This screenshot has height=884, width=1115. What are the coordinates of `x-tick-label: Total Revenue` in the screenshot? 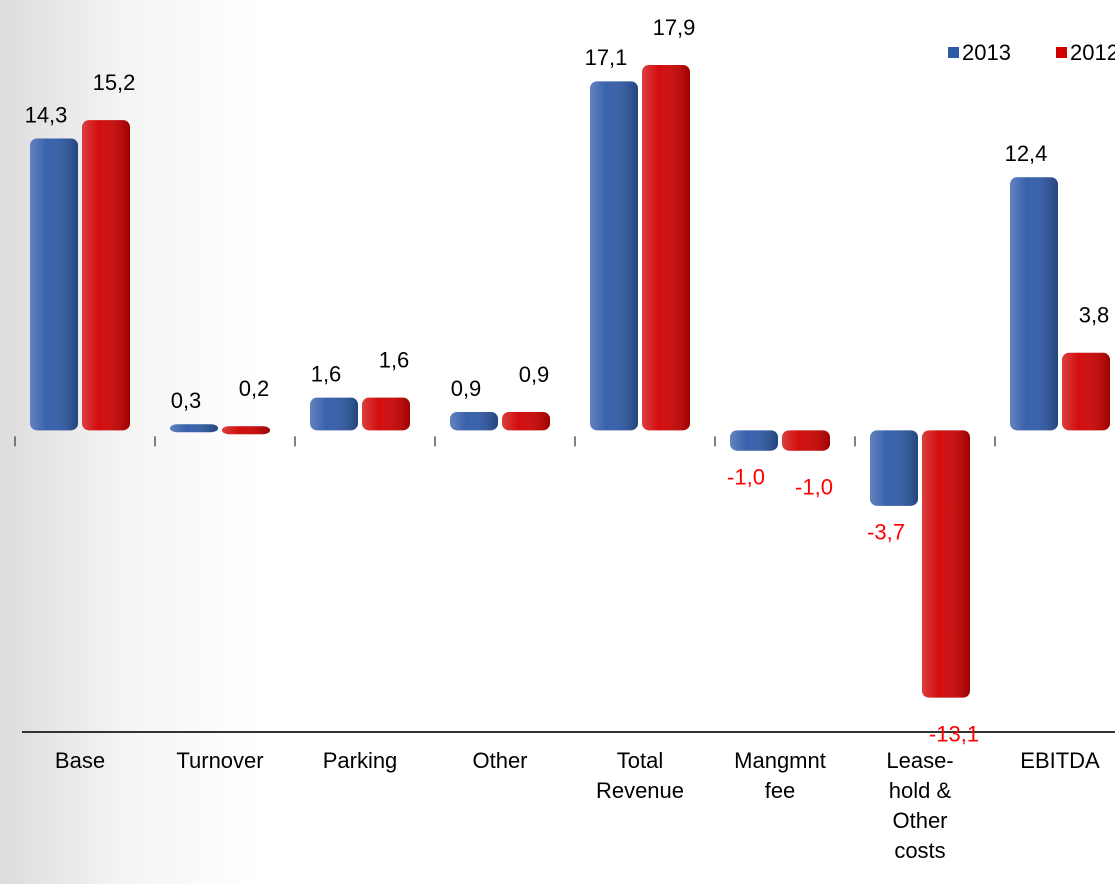 It's located at (640, 775).